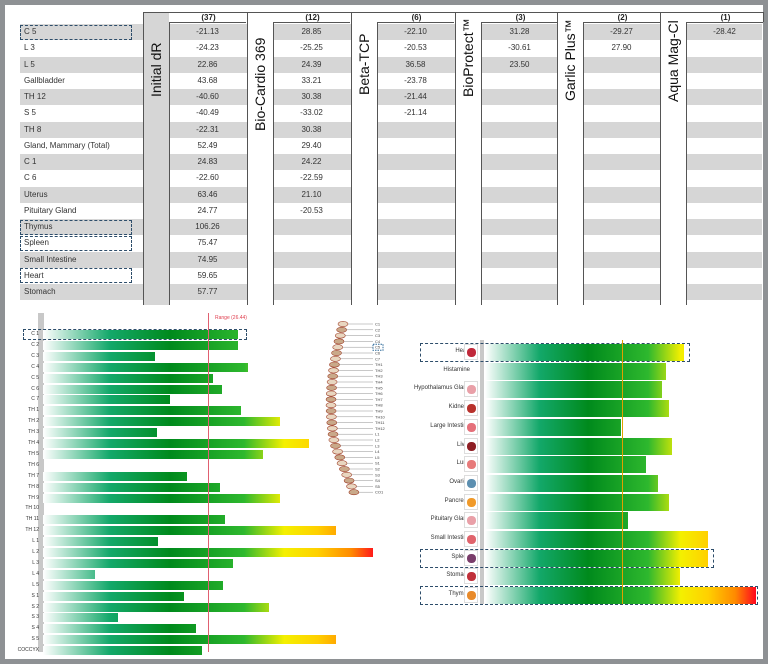 This screenshot has height=664, width=768. What do you see at coordinates (101, 542) in the screenshot?
I see `bar-l1` at bounding box center [101, 542].